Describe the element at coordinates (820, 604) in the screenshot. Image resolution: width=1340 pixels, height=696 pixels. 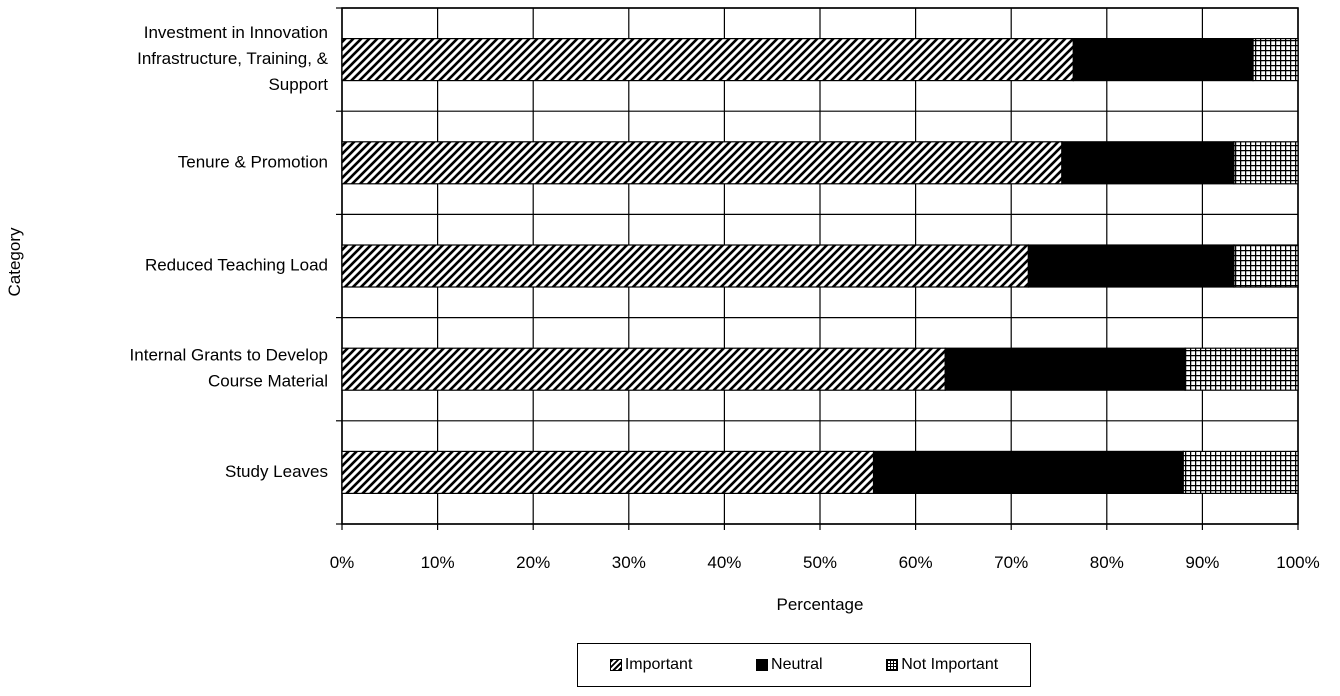
I see `x-axis-title: Percentage` at that location.